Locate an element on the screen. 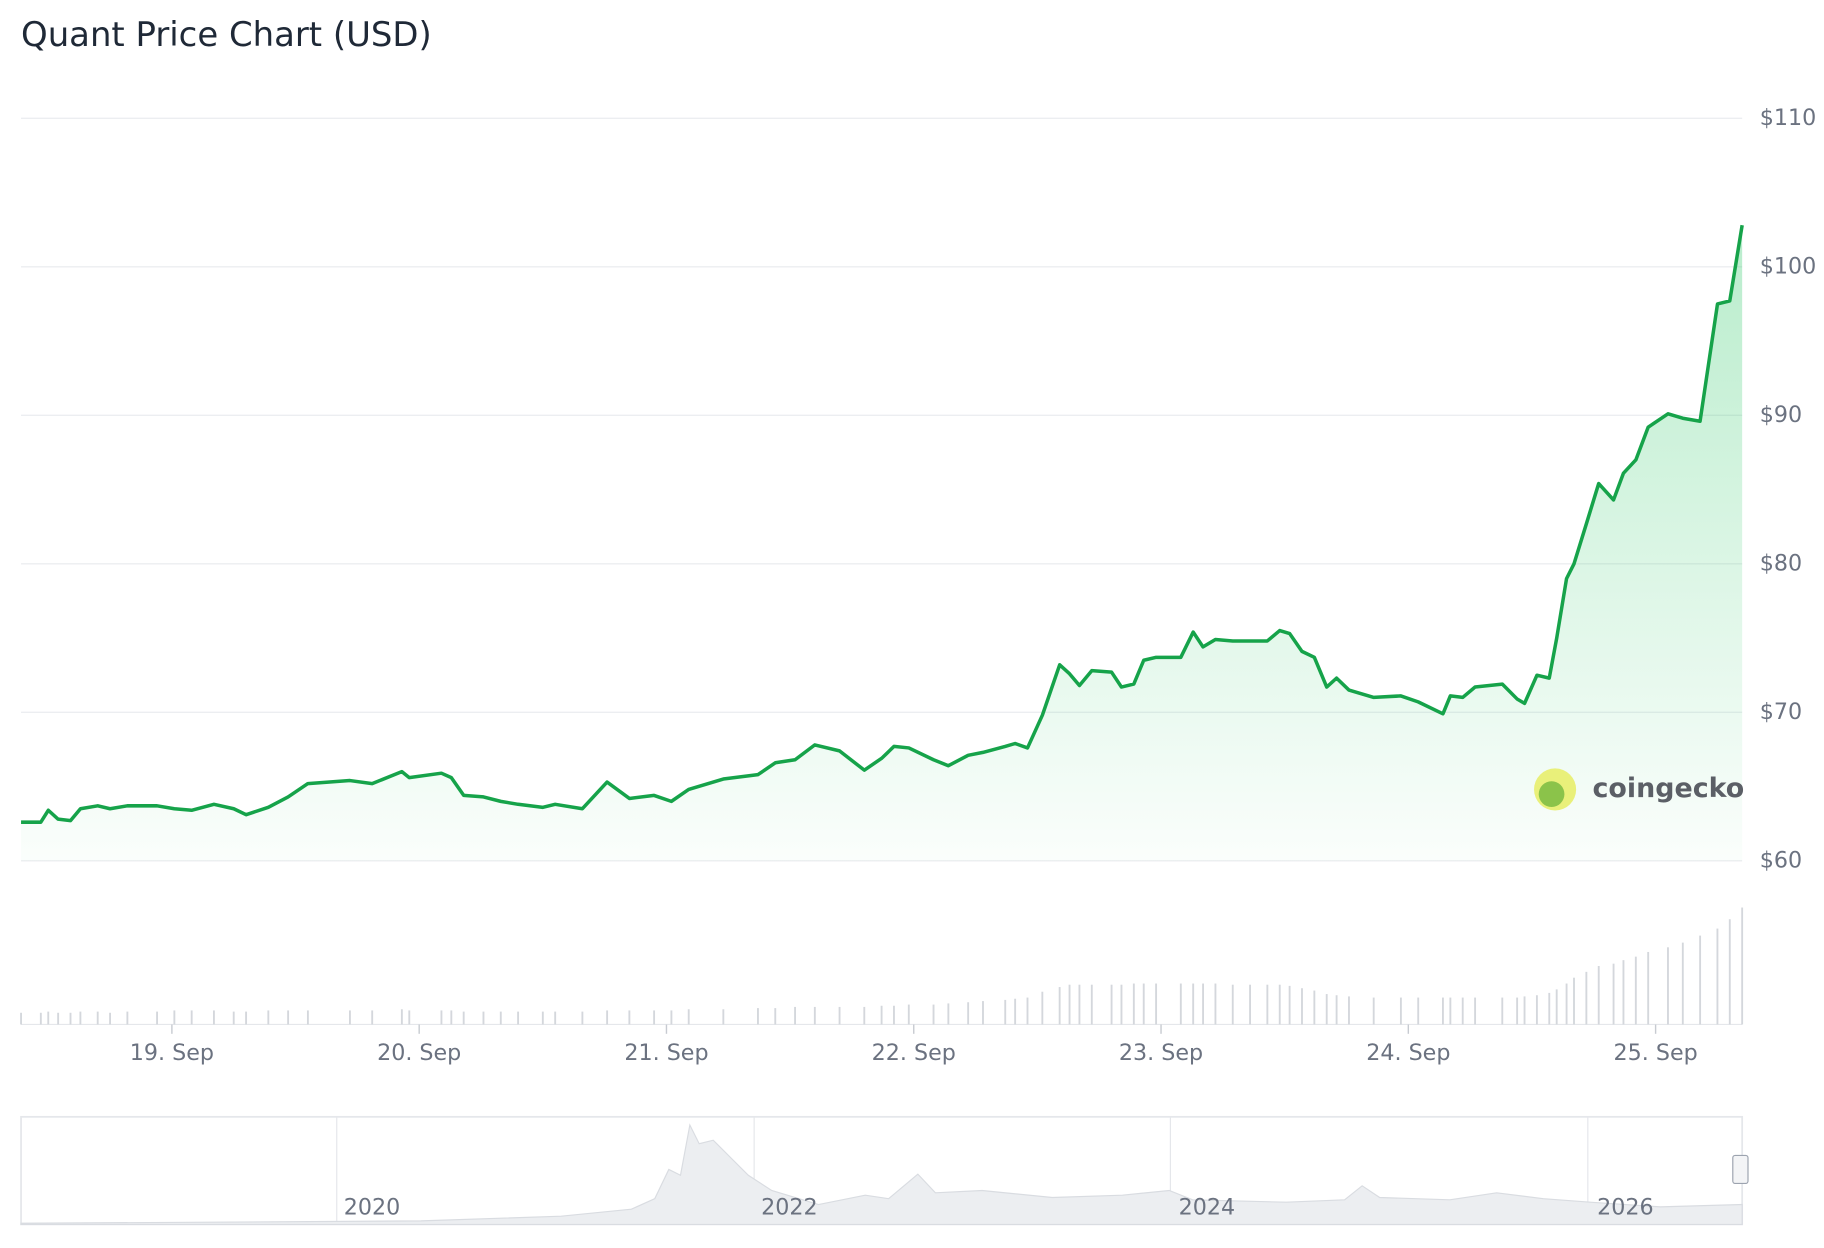 This screenshot has width=1824, height=1248. navigator-label: 2020 is located at coordinates (372, 1208).